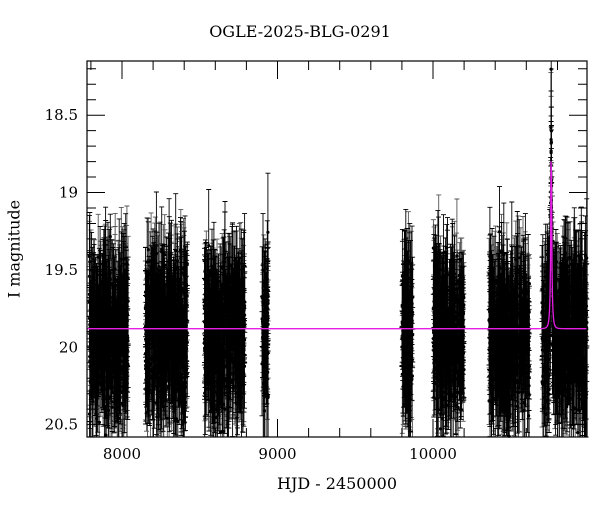  Describe the element at coordinates (277, 454) in the screenshot. I see `x-tick-label: 9000` at that location.